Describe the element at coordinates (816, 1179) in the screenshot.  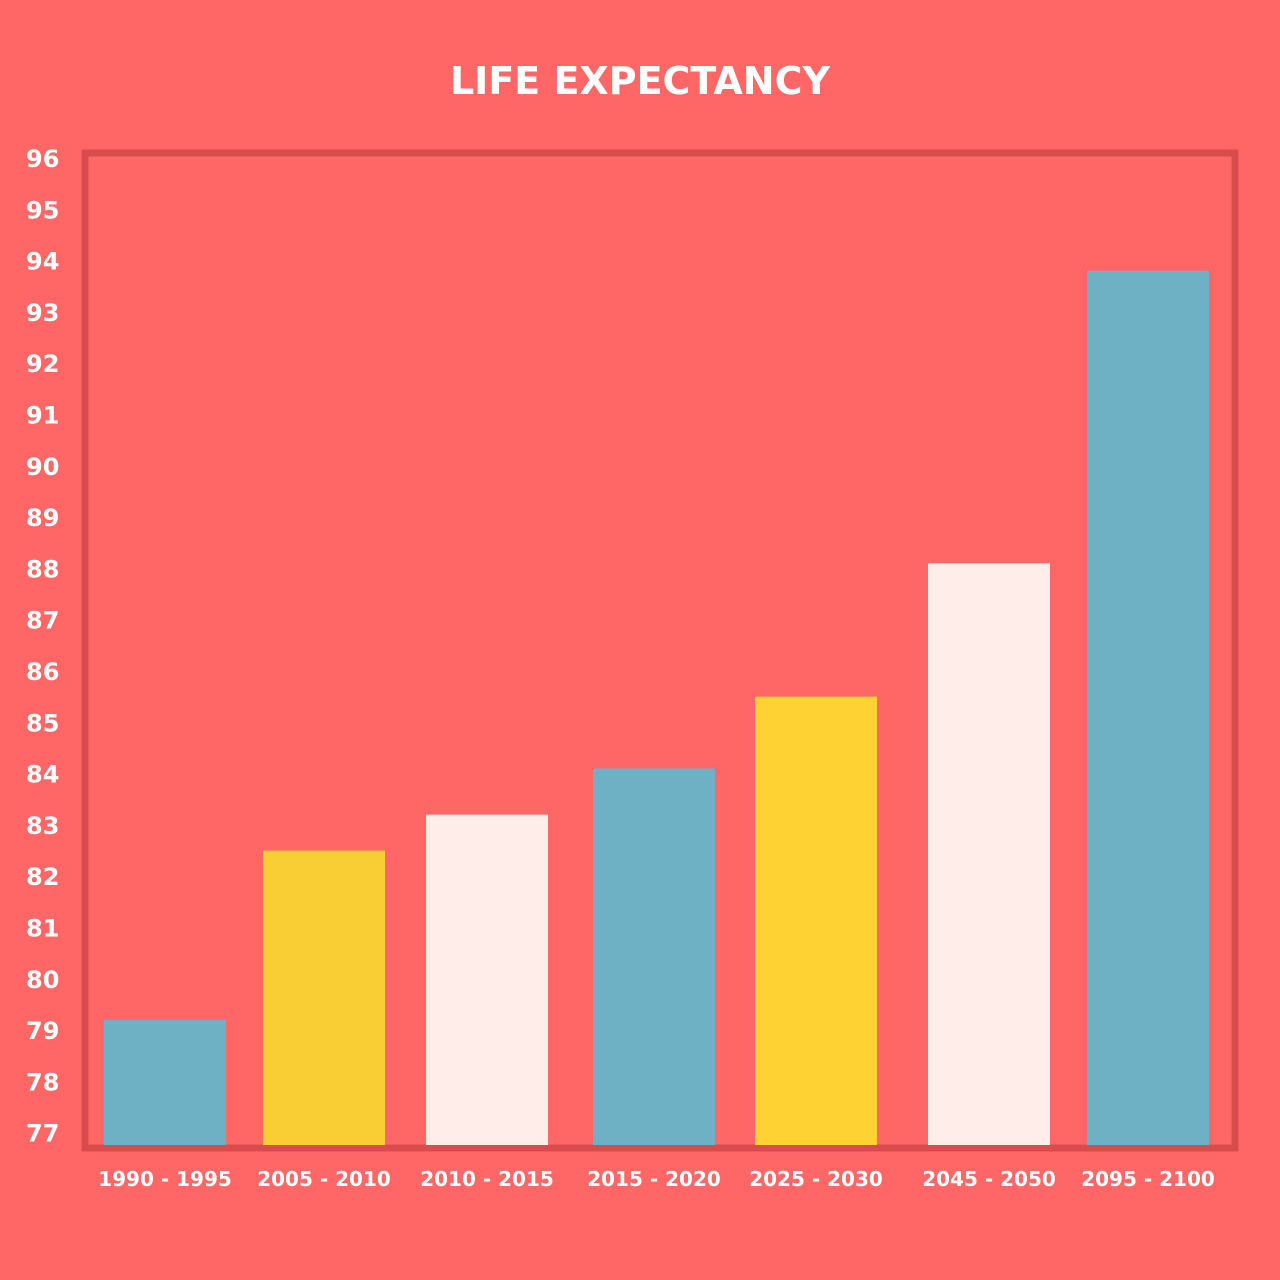
I see `x-tick-label: 2025 - 2030` at that location.